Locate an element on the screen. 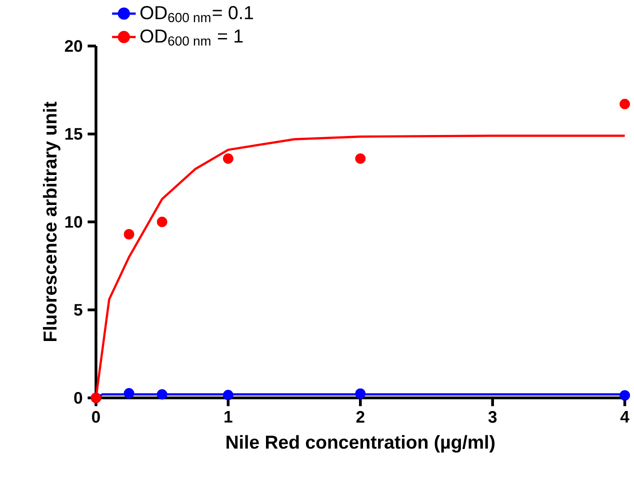 This screenshot has width=634, height=479. y-axis-title: Fluorescence arbitrary unit is located at coordinates (51, 222).